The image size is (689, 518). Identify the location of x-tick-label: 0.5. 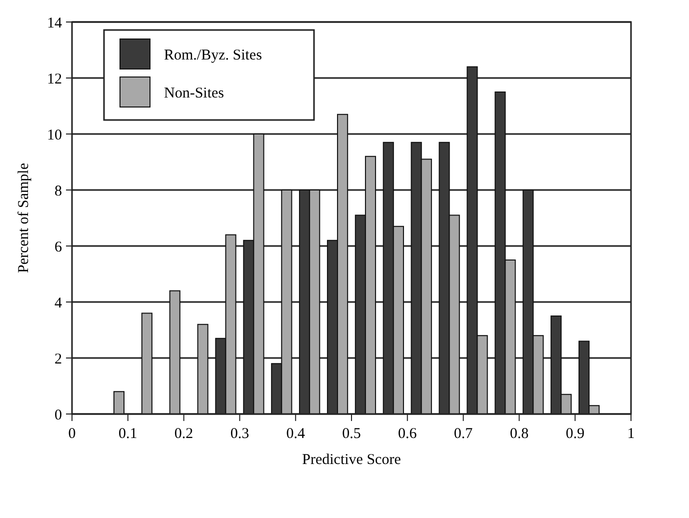
(351, 434).